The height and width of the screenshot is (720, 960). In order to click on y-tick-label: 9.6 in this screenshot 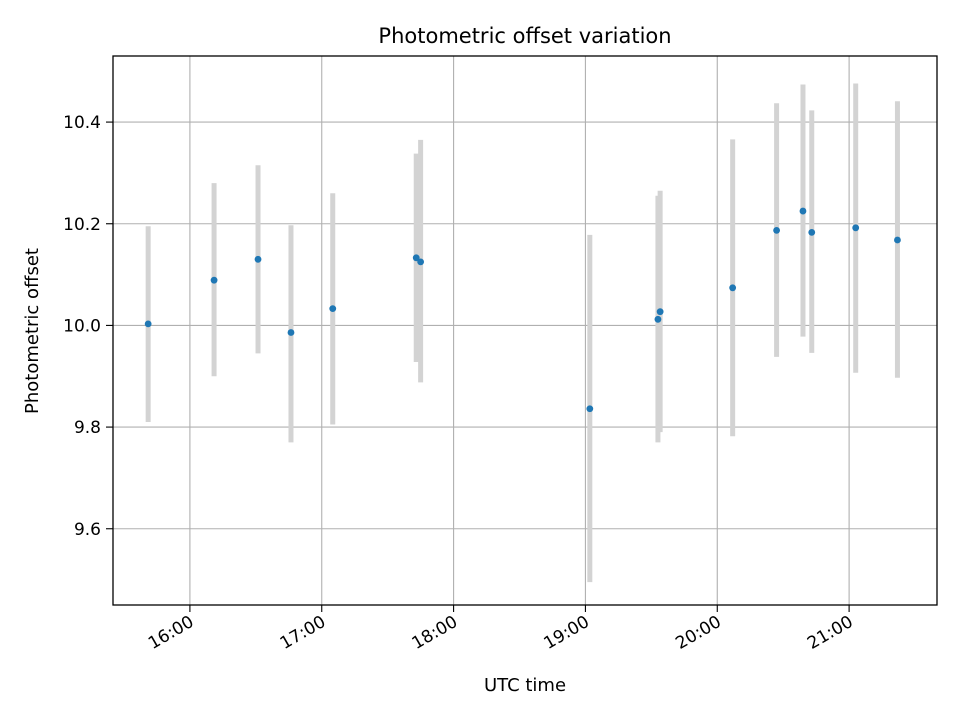, I will do `click(87, 530)`.